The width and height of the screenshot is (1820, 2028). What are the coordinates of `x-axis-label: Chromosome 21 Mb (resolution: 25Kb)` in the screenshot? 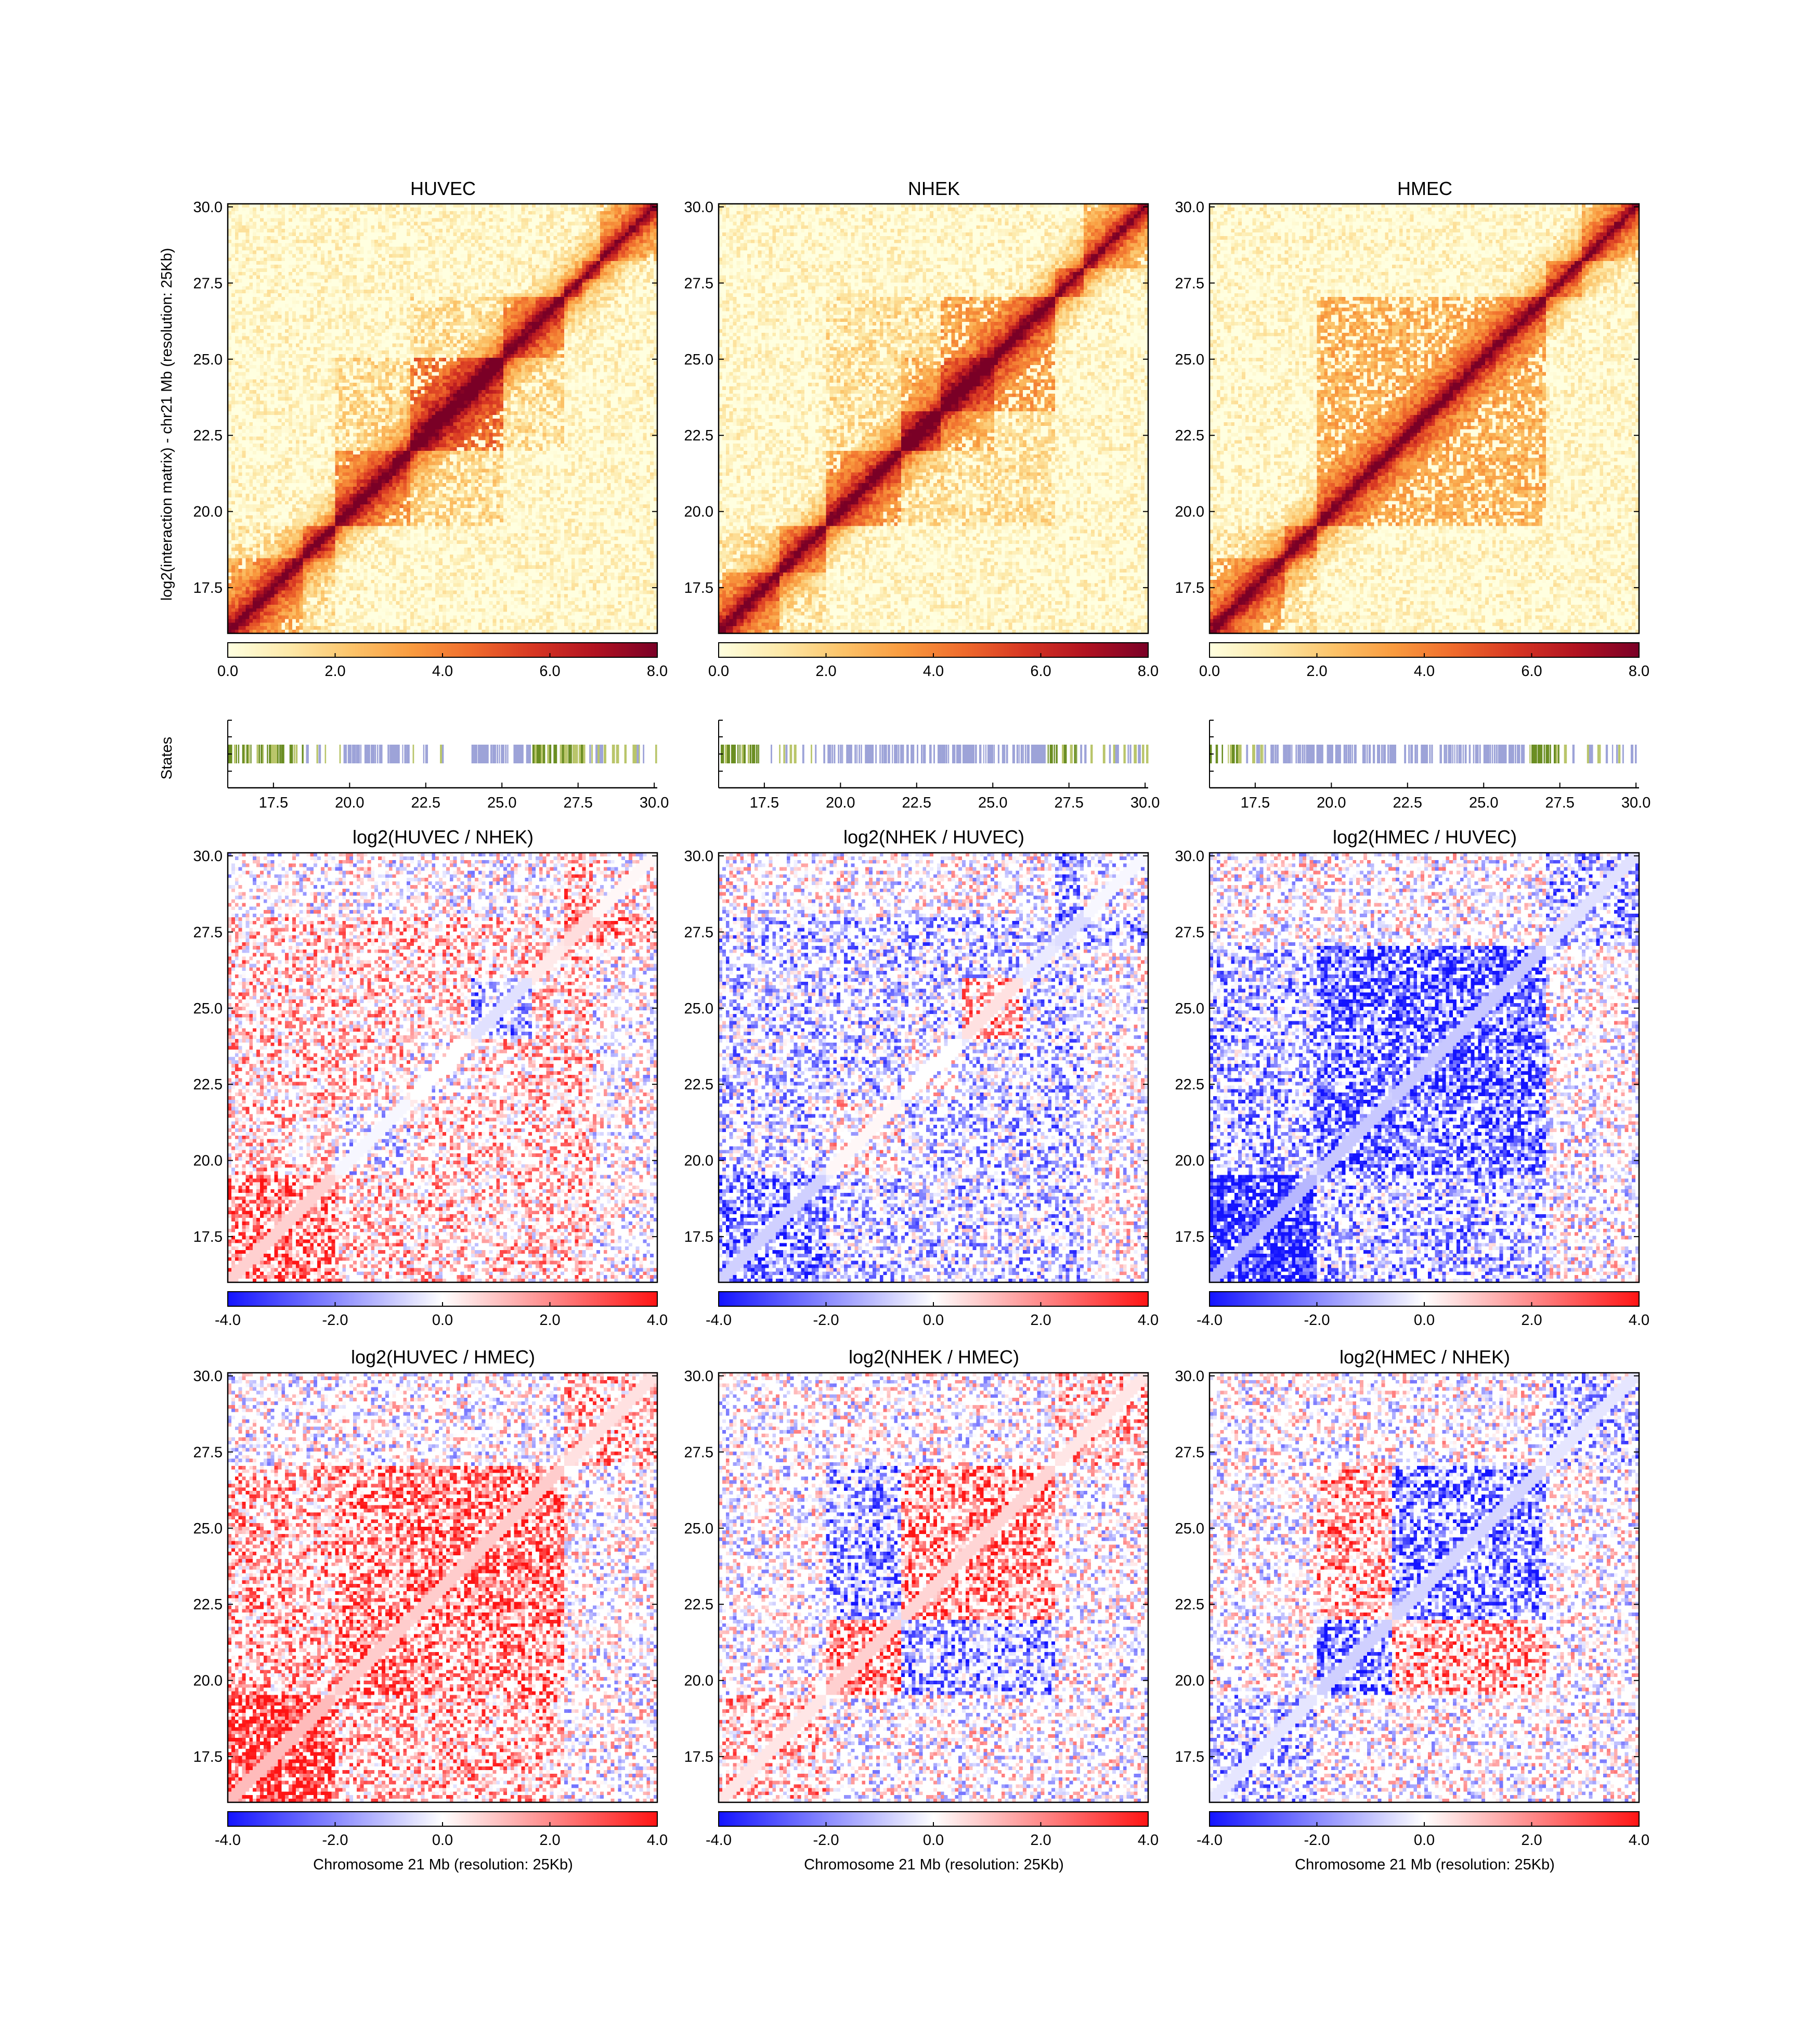 It's located at (1425, 1865).